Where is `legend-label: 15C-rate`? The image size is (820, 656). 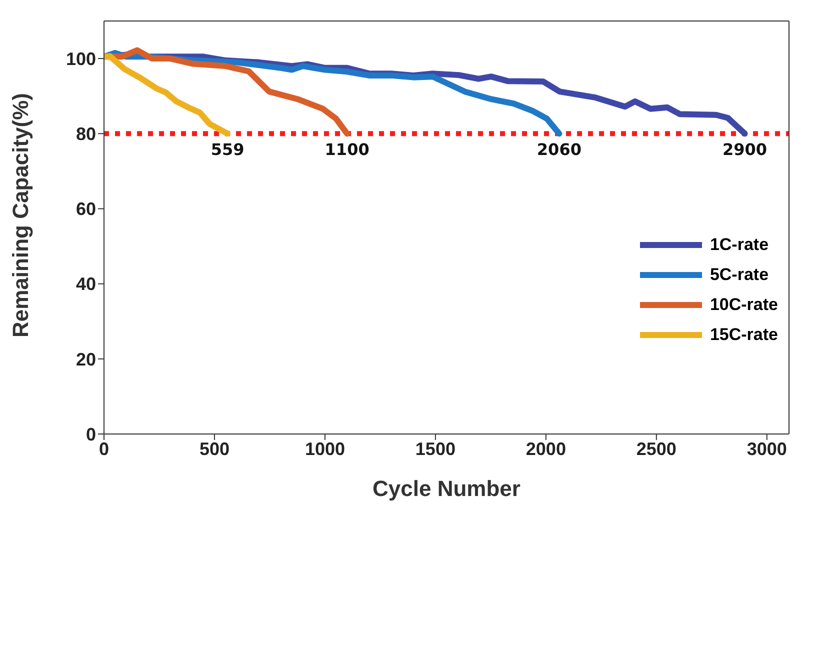 legend-label: 15C-rate is located at coordinates (744, 335).